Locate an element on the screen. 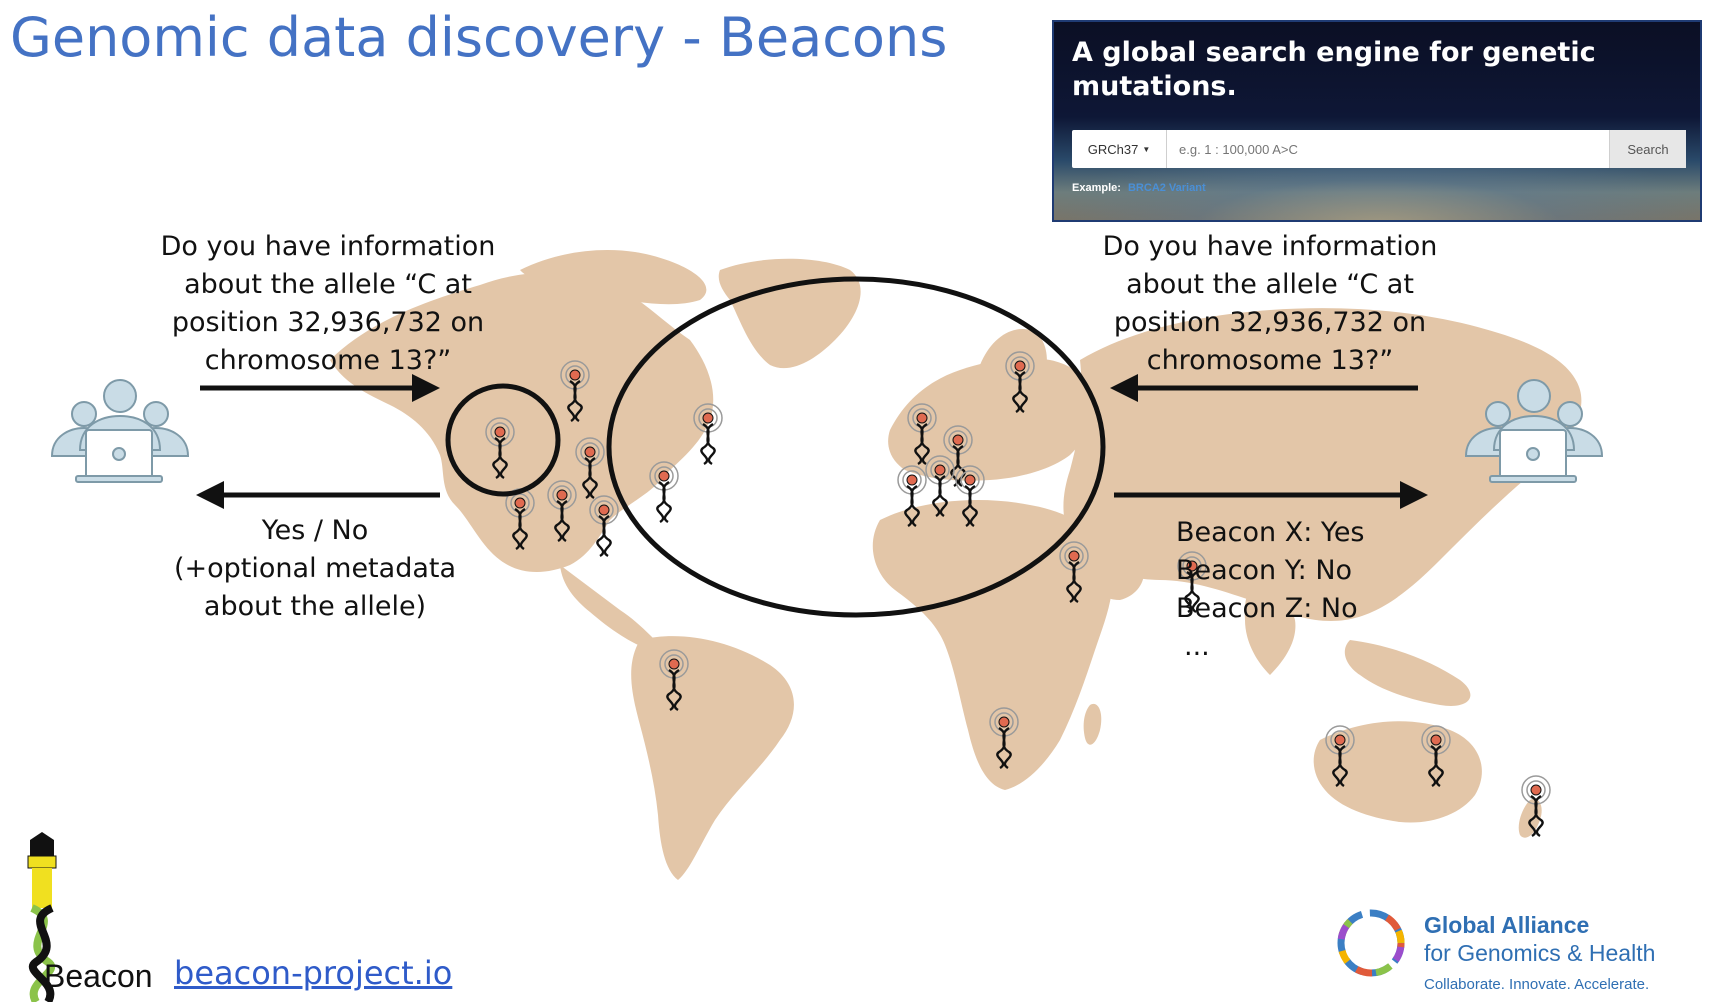  answer-line: about the allele) is located at coordinates (315, 606).